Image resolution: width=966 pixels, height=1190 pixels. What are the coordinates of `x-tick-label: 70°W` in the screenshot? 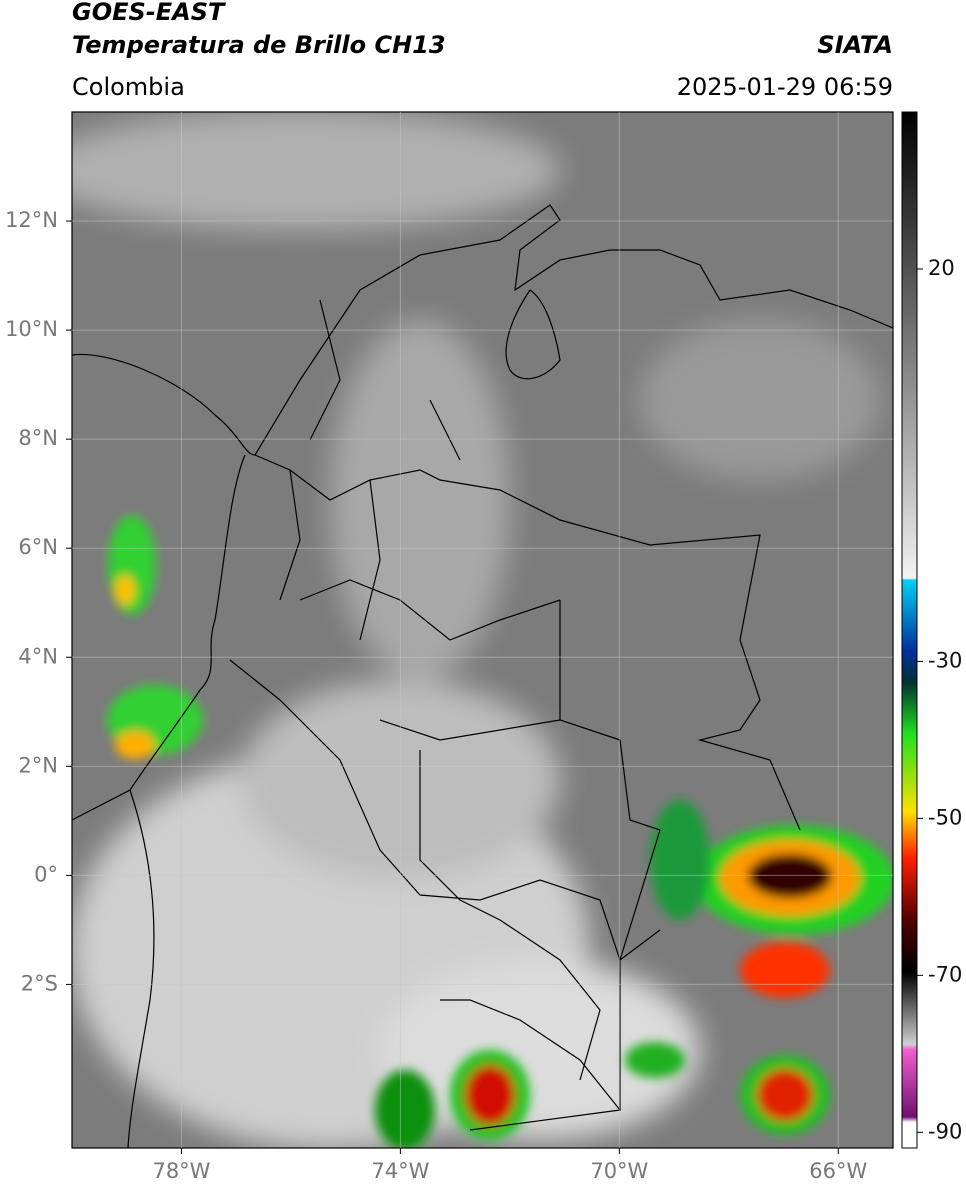 It's located at (619, 1171).